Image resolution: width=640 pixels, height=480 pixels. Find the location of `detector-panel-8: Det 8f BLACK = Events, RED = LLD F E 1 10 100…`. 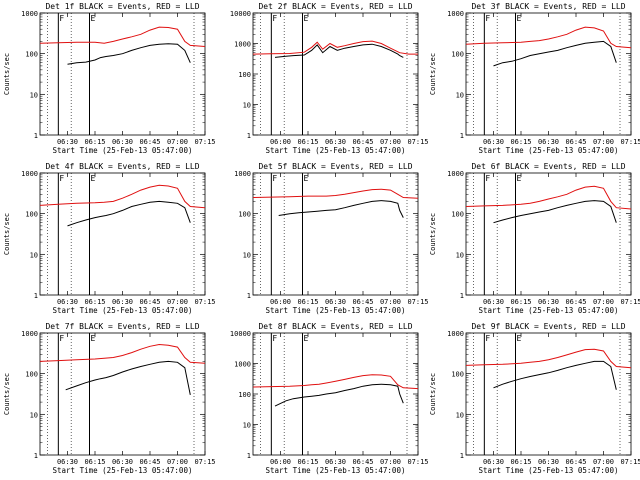

detector-panel-8: Det 8f BLACK = Events, RED = LLD F E 1 10 100… is located at coordinates (321, 400).